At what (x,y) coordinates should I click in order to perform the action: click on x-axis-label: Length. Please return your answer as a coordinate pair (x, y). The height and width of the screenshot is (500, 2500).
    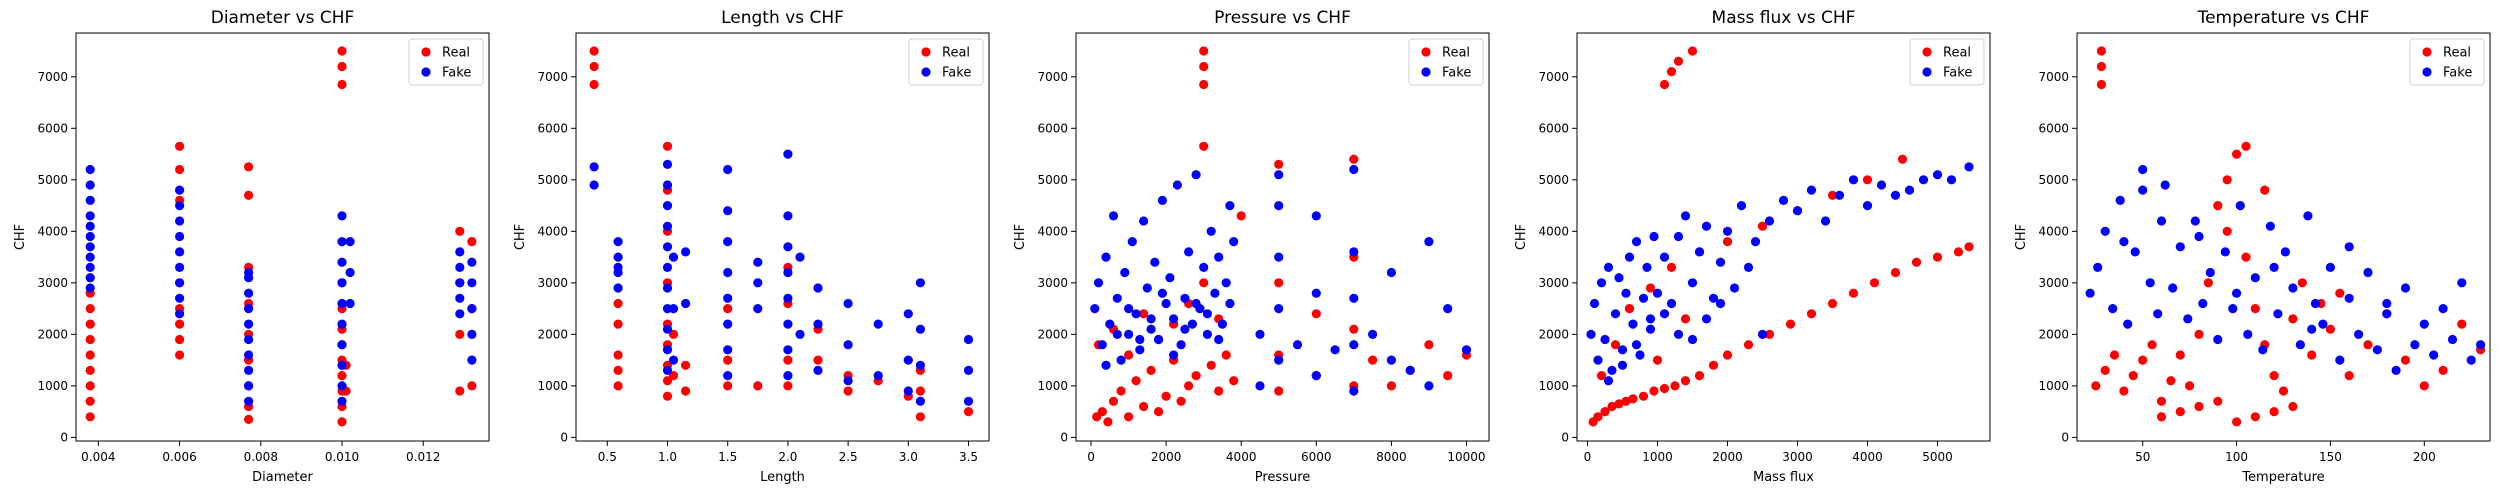
    Looking at the image, I should click on (782, 477).